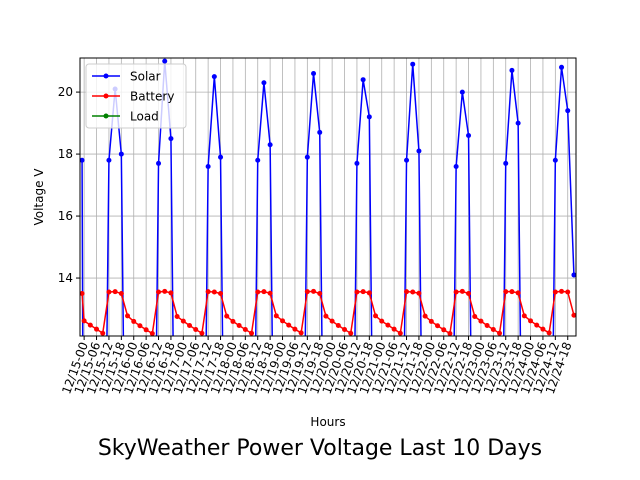  What do you see at coordinates (320, 448) in the screenshot?
I see `chart-title: SkyWeather Power Voltage Last 10 Days` at bounding box center [320, 448].